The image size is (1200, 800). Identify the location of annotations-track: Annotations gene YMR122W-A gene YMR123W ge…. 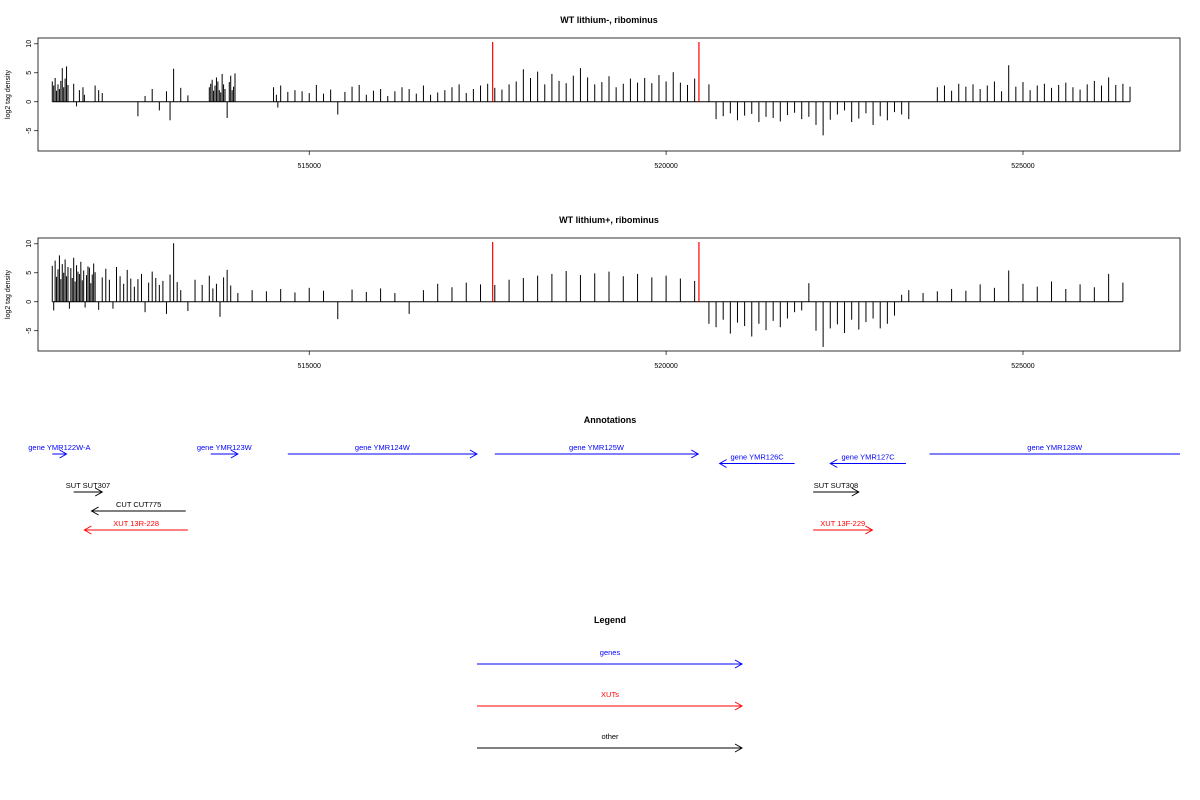
(604, 475).